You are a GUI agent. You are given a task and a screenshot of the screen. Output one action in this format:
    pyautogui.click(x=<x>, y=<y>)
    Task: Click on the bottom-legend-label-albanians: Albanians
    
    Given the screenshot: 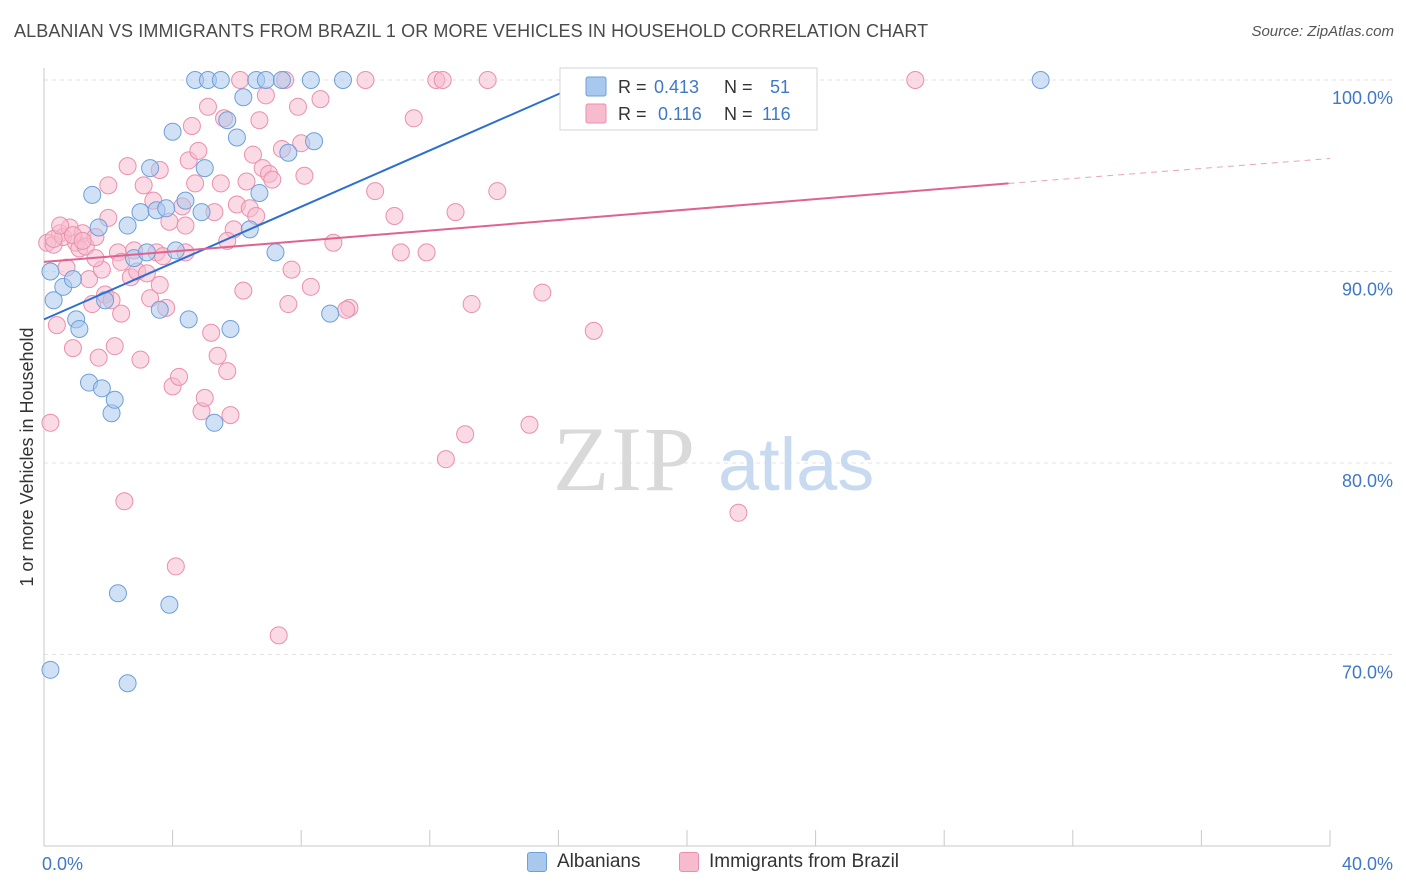 What is the action you would take?
    pyautogui.click(x=599, y=861)
    